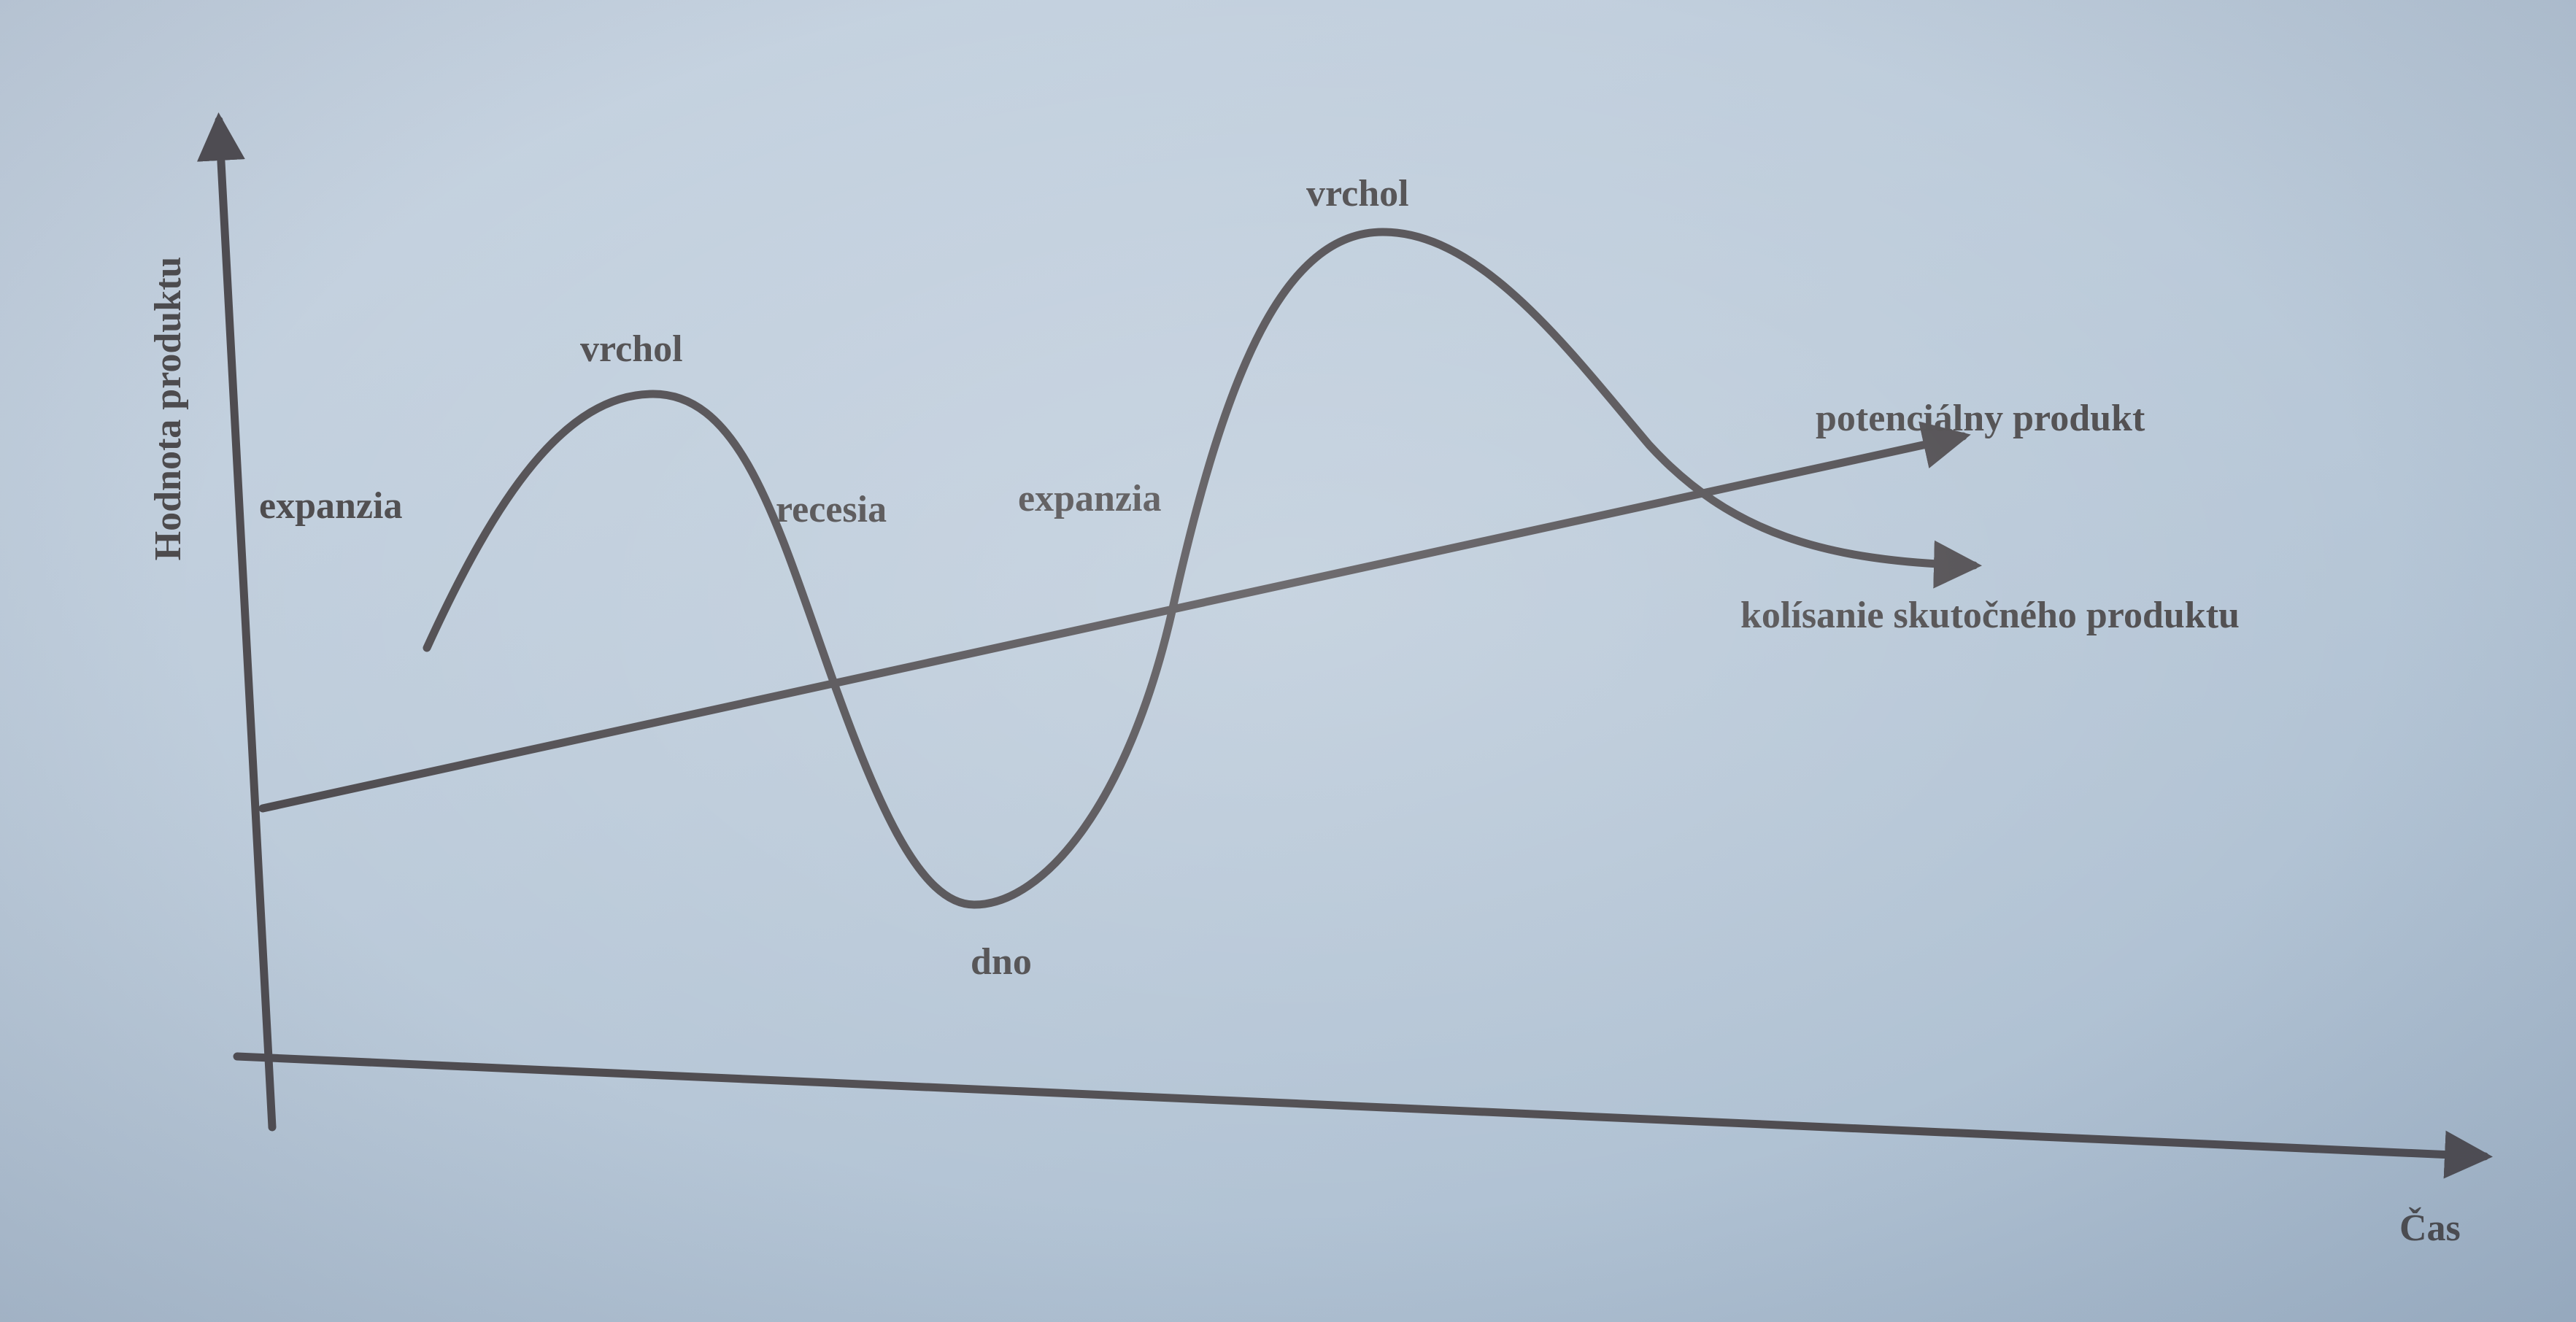 Image resolution: width=2576 pixels, height=1322 pixels. I want to click on peak-label-2: vrchol, so click(1357, 193).